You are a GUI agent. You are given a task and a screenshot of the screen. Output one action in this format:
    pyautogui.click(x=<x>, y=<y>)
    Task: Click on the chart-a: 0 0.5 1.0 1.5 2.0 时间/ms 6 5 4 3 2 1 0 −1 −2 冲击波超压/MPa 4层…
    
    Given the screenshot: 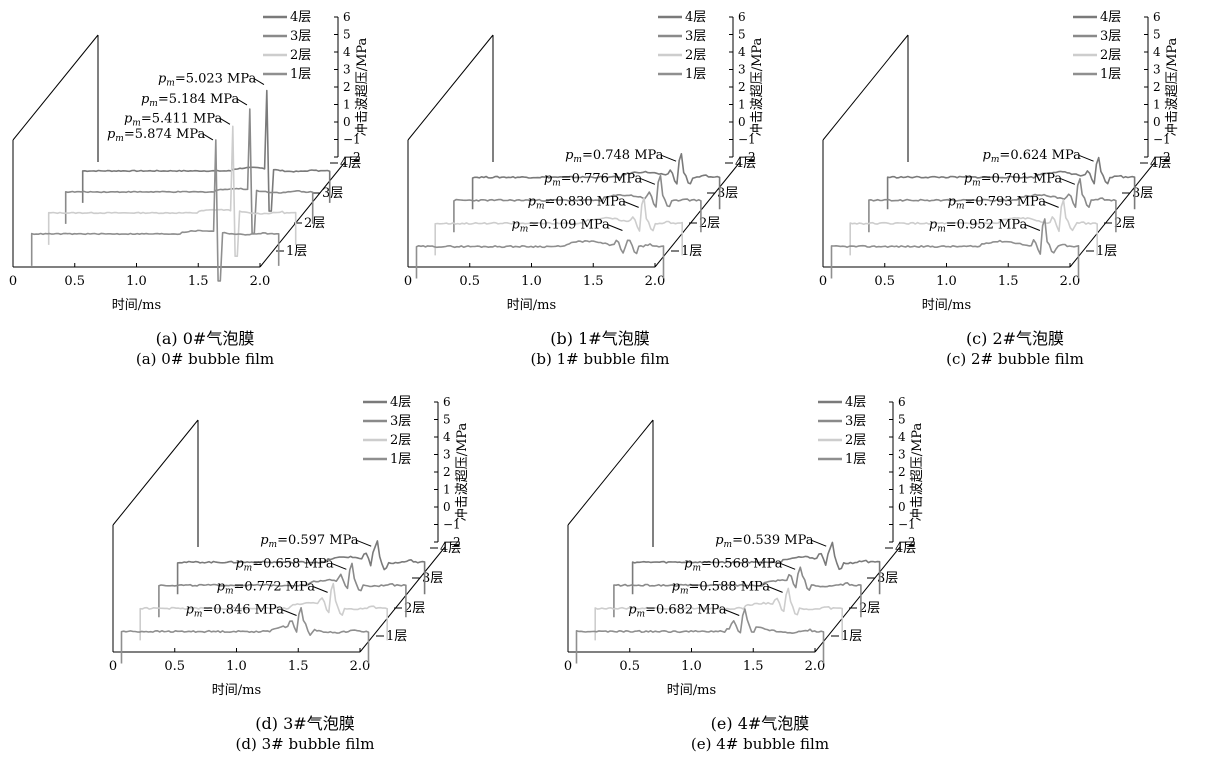 What is the action you would take?
    pyautogui.click(x=189, y=161)
    